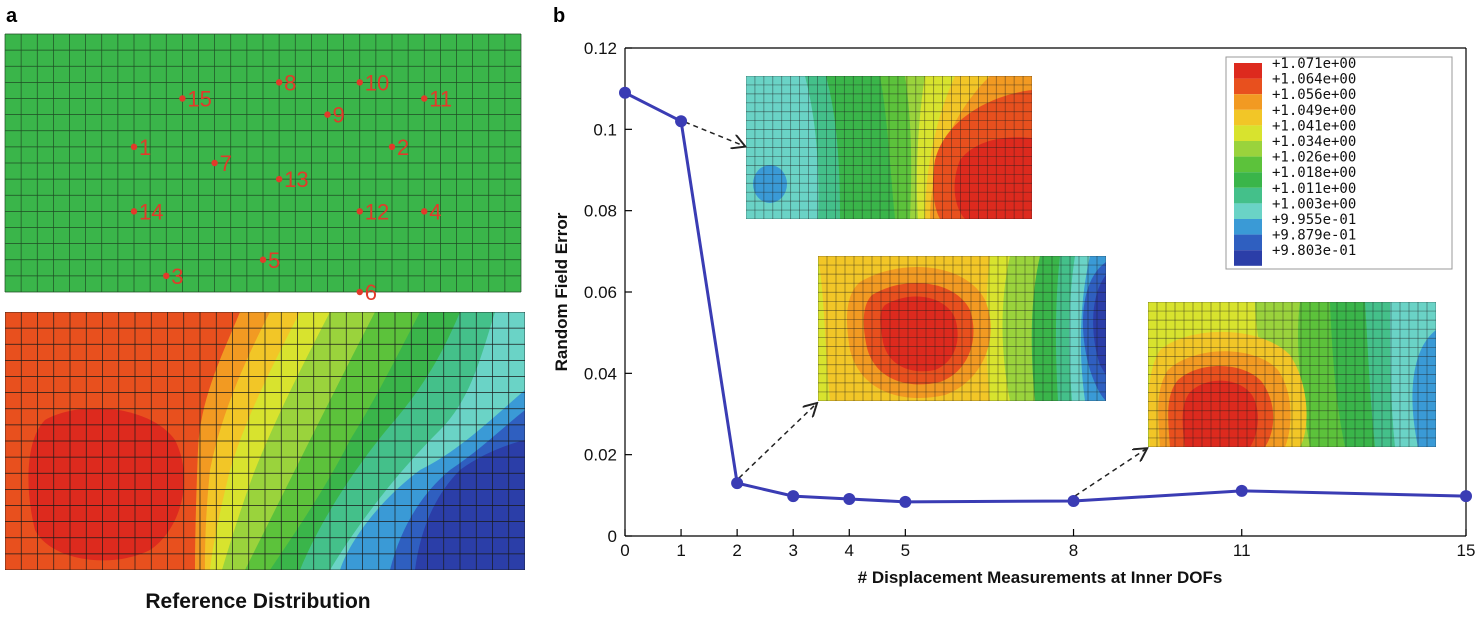 Image resolution: width=1479 pixels, height=617 pixels. I want to click on measurement-point-label: 6, so click(371, 292).